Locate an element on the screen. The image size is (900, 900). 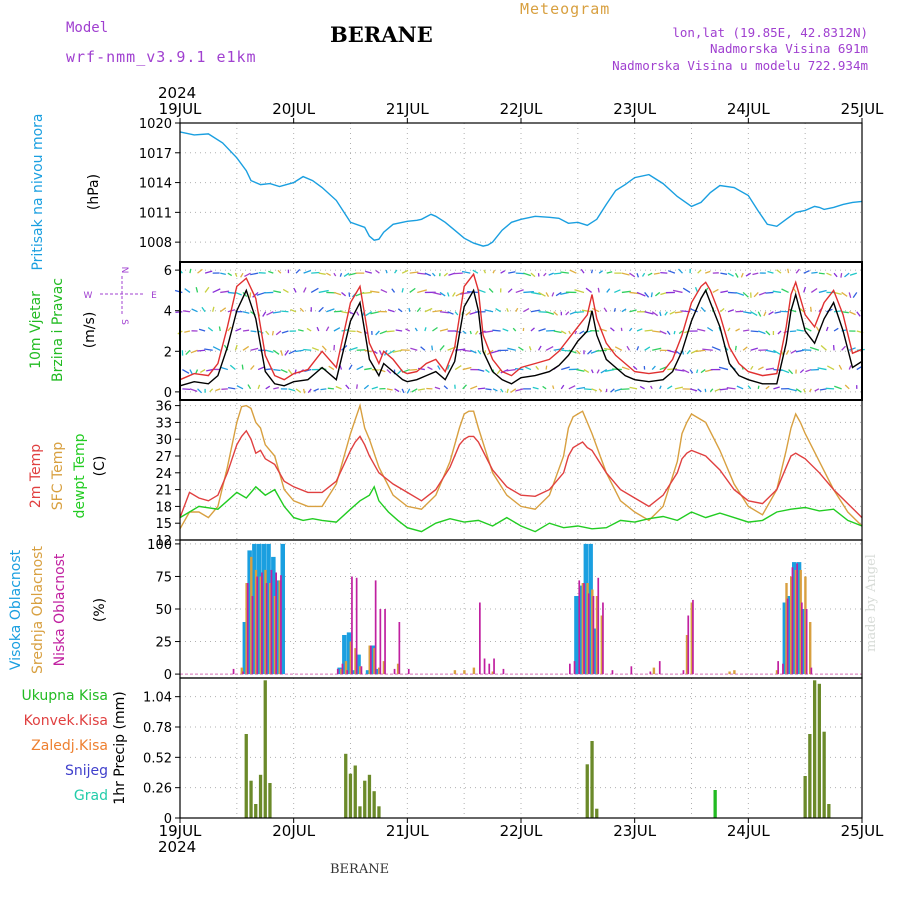
y-tick-label: 75 is located at coordinates (163, 577).